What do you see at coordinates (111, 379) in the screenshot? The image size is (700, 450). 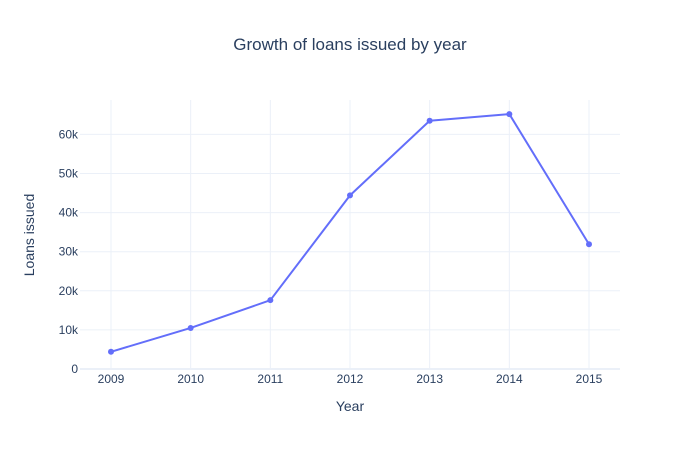 I see `x-tick-label: 2009` at bounding box center [111, 379].